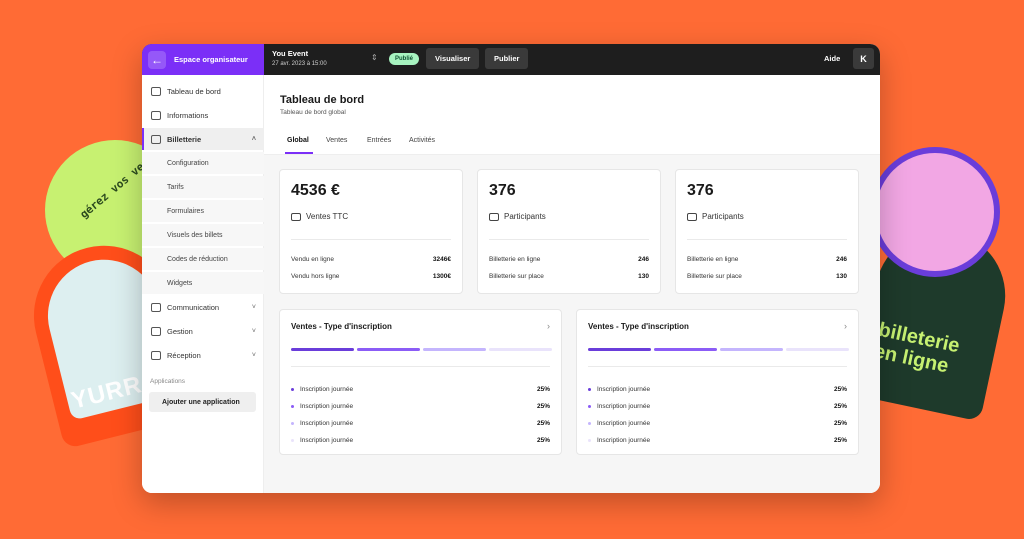 The image size is (1024, 539). What do you see at coordinates (203, 259) in the screenshot?
I see `sidebar-subitem-discount-codes: Codes de réduction` at bounding box center [203, 259].